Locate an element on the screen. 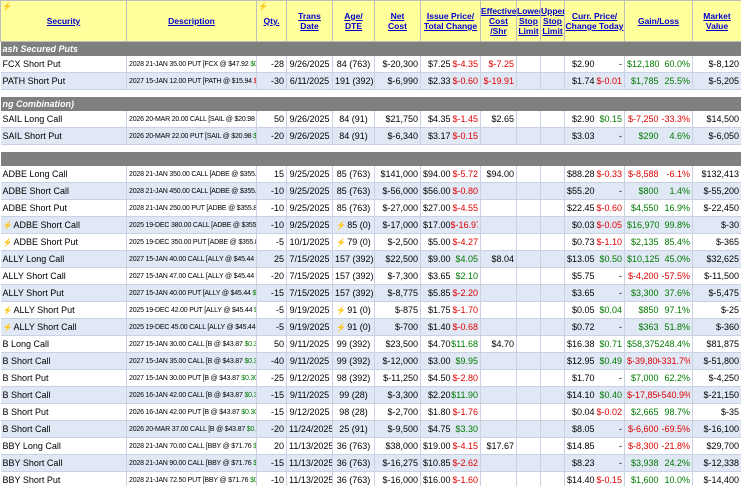 The height and width of the screenshot is (486, 741). column-header-8: Lower Stop Limit is located at coordinates (528, 21).